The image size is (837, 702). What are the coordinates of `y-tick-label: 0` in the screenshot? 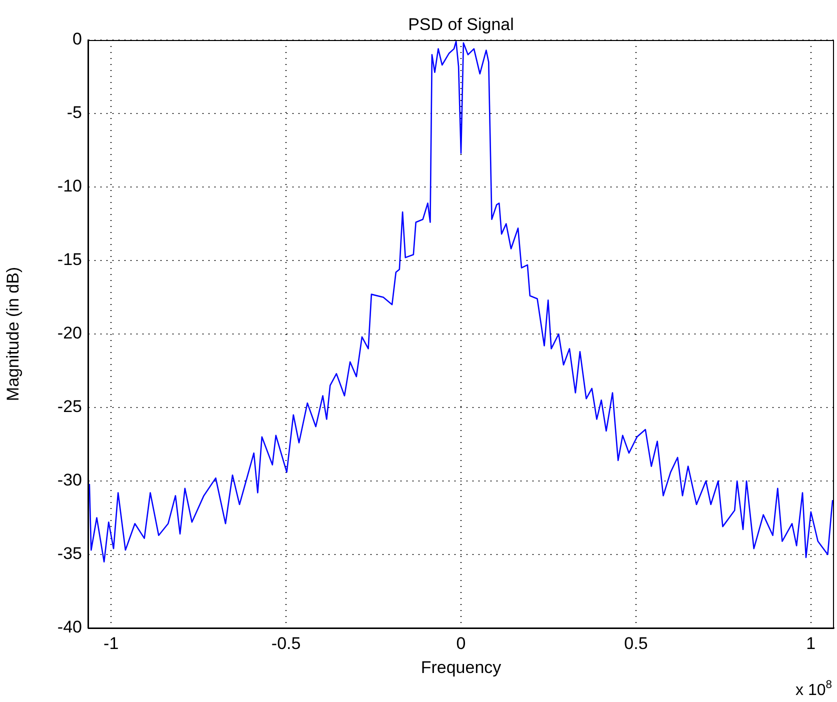 It's located at (77, 39).